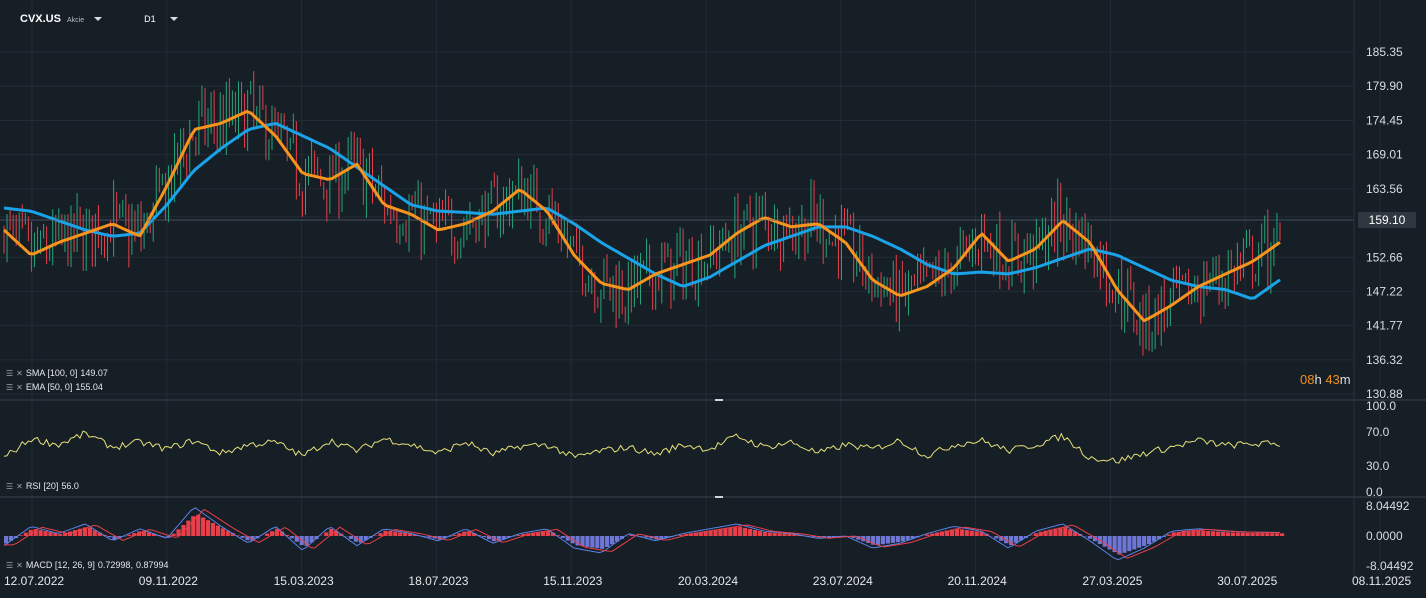  What do you see at coordinates (42, 486) in the screenshot?
I see `rsi-legend: ☰ ✕ RSI [20] 56.0` at bounding box center [42, 486].